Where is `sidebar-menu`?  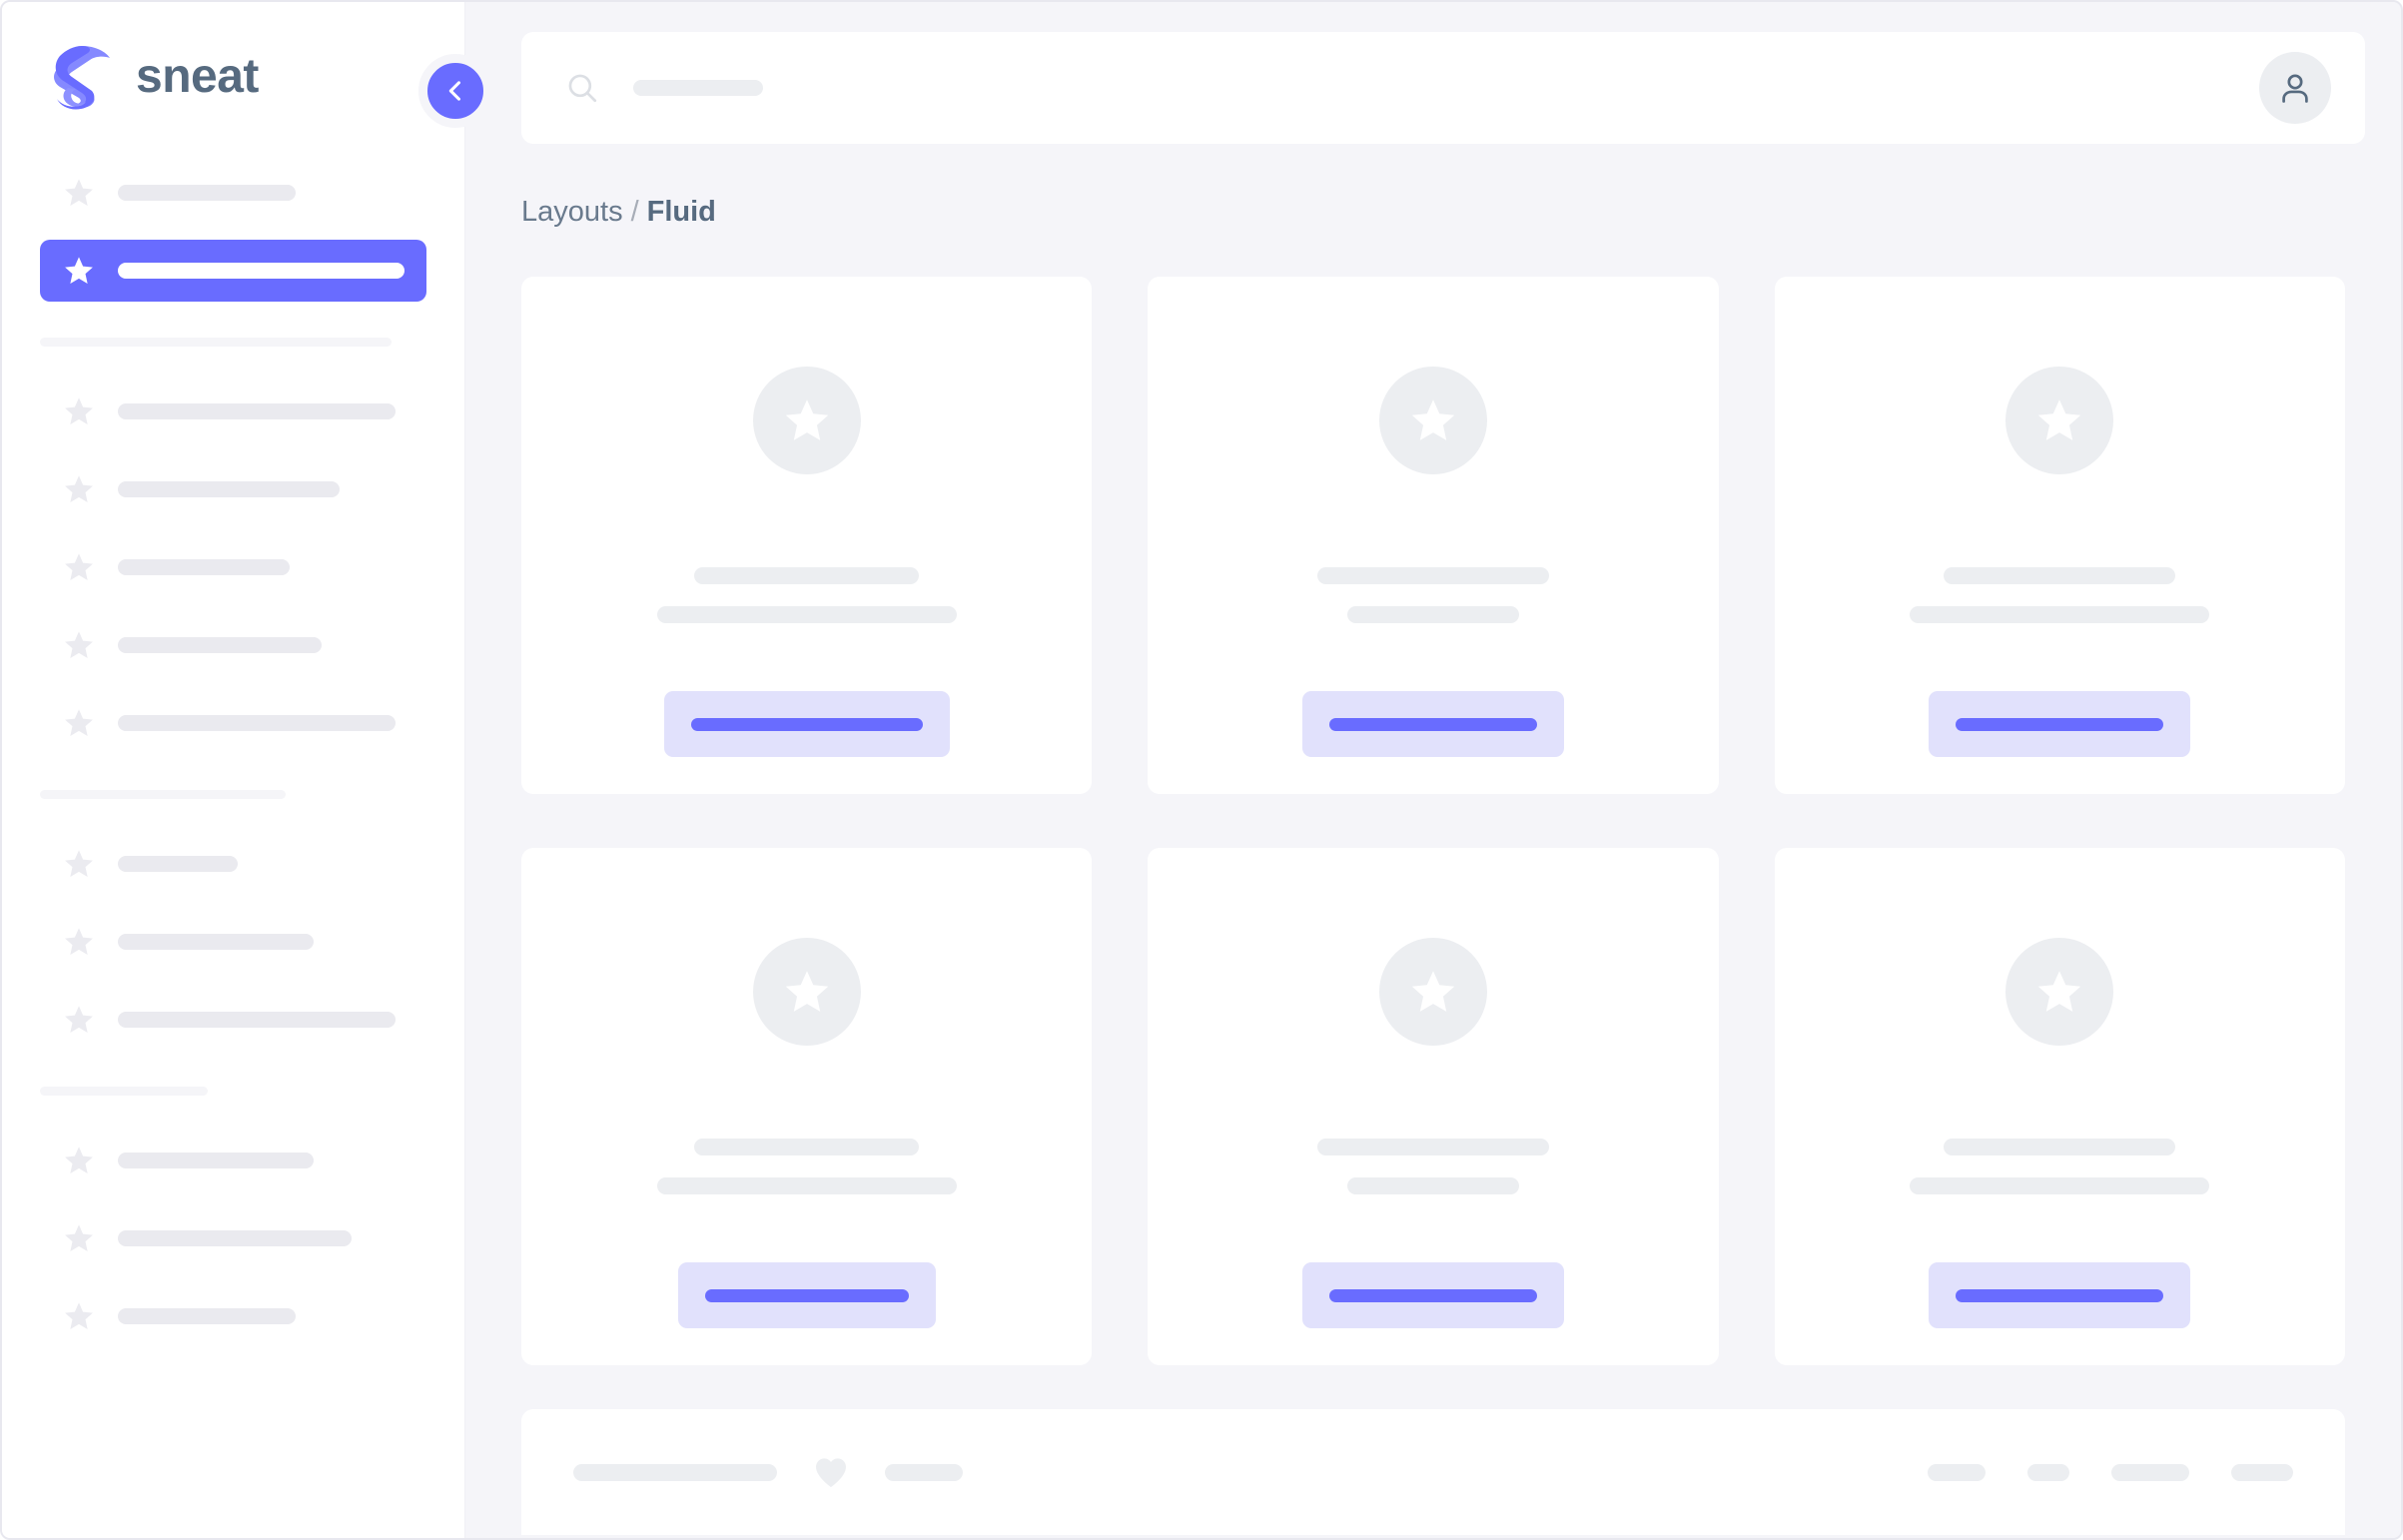 sidebar-menu is located at coordinates (233, 750).